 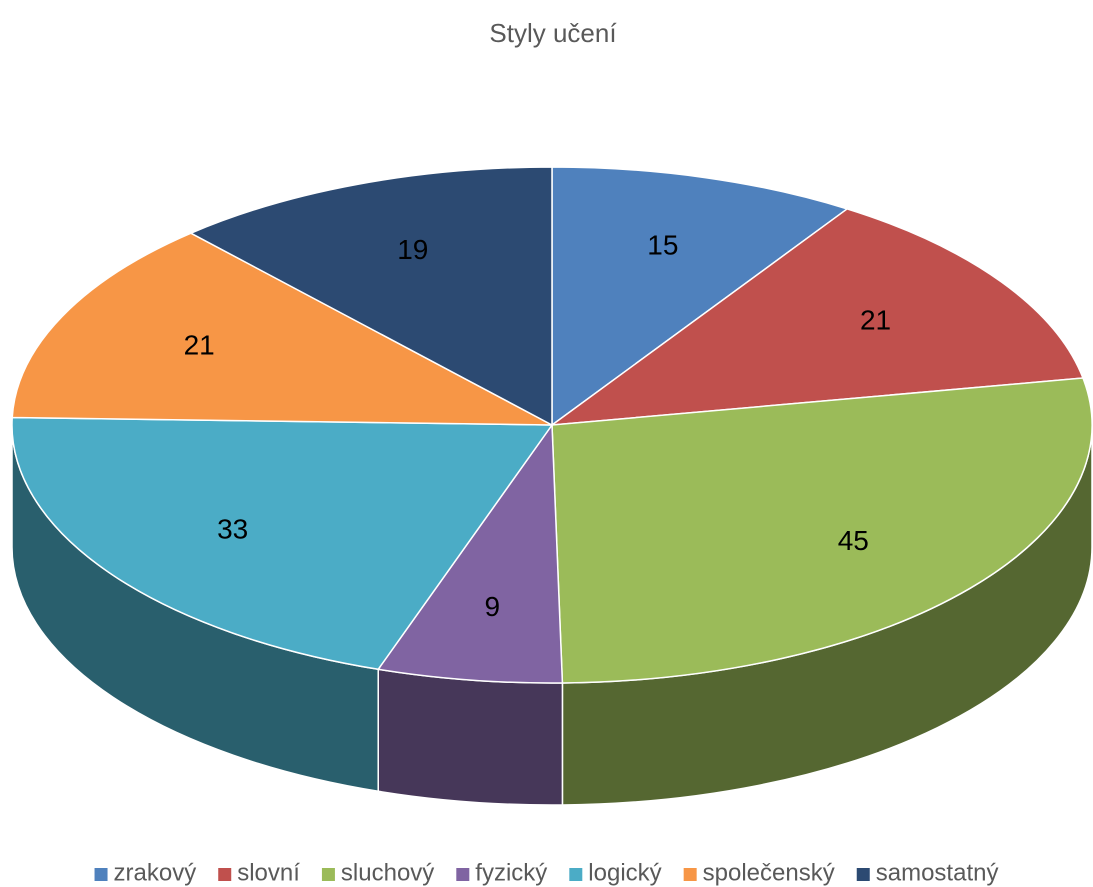 What do you see at coordinates (492, 606) in the screenshot?
I see `data-label: 9` at bounding box center [492, 606].